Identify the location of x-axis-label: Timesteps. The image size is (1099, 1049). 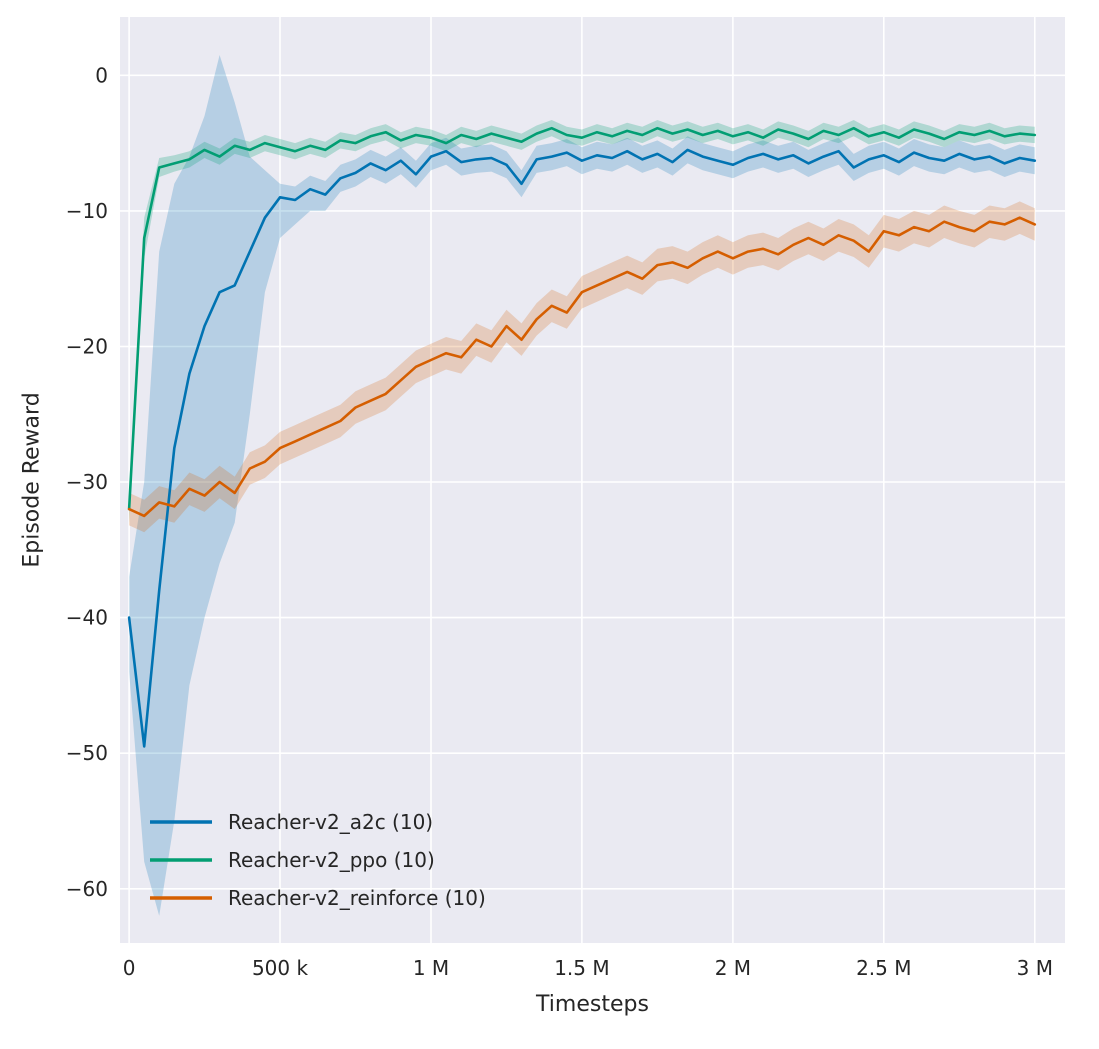
(592, 1004).